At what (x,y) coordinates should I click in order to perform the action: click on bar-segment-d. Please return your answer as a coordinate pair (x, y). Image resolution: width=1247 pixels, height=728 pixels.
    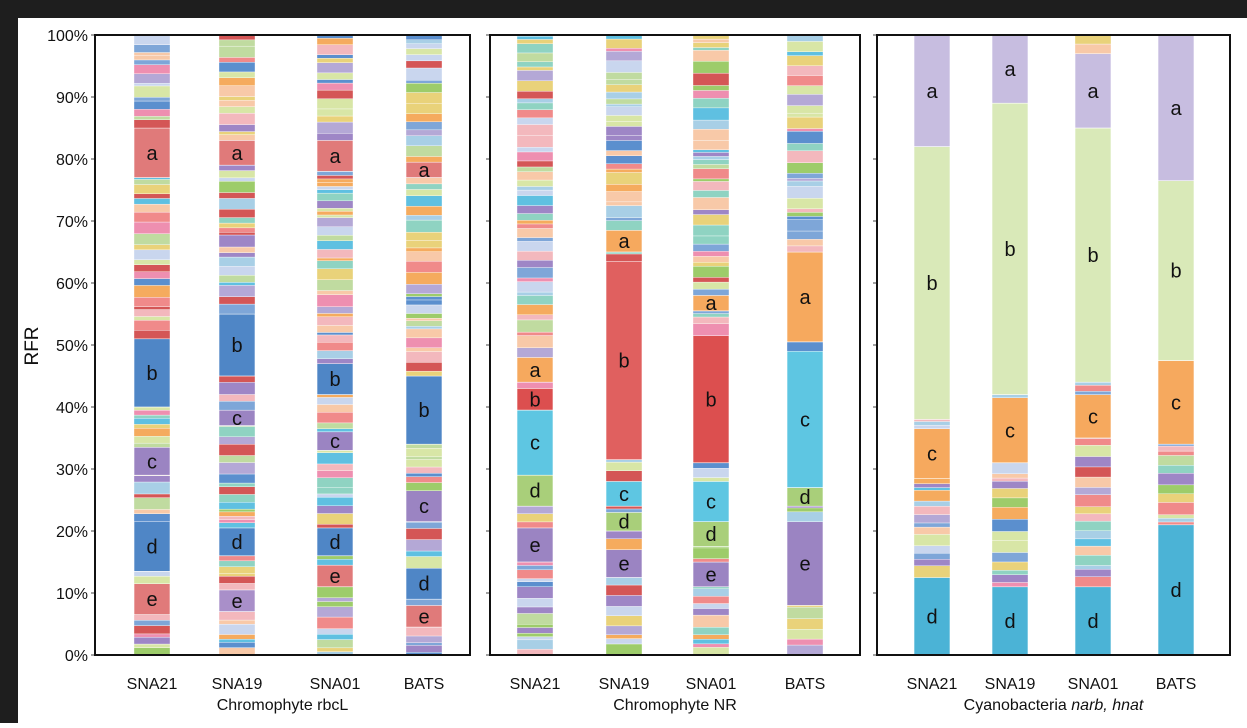
    Looking at the image, I should click on (1010, 621).